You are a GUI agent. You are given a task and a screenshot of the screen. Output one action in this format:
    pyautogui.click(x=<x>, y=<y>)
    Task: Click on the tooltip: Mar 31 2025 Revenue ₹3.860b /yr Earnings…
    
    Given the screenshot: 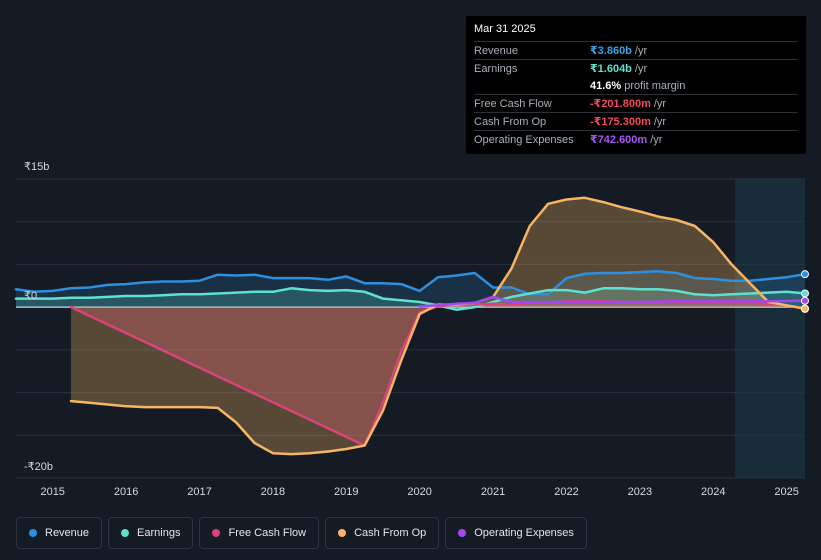 What is the action you would take?
    pyautogui.click(x=636, y=85)
    